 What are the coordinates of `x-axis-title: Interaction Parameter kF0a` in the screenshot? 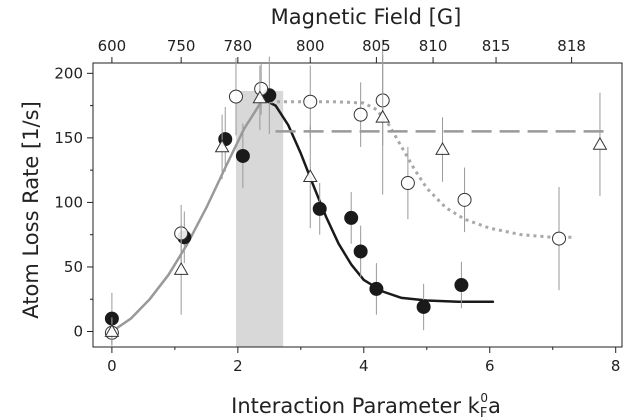 It's located at (366, 405).